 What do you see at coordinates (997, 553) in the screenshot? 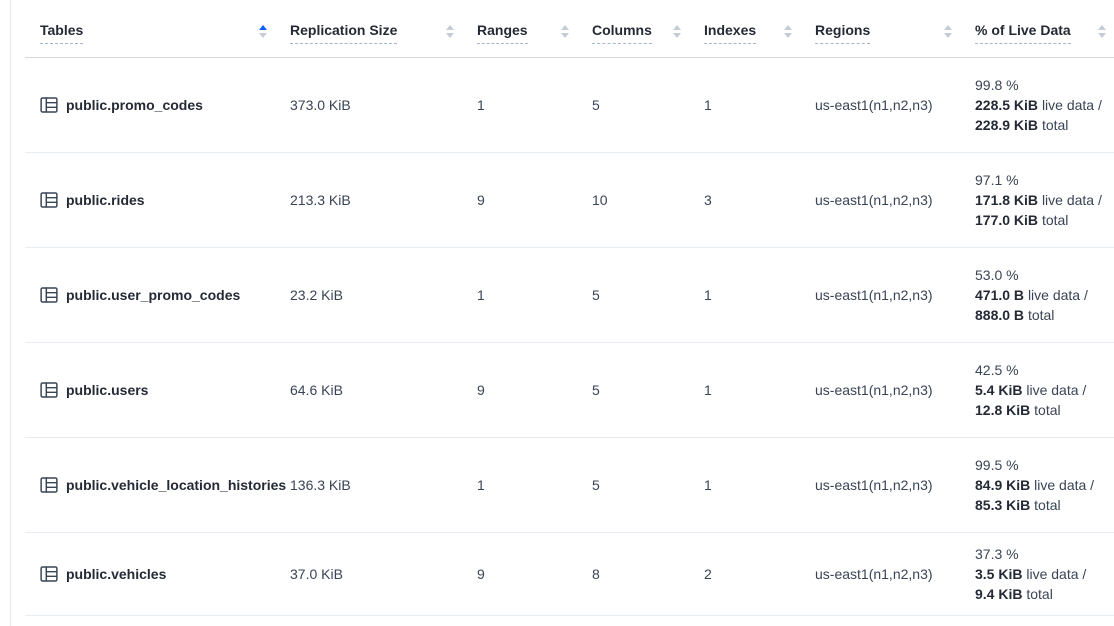
I see `live-data-percent: 37.3 %` at bounding box center [997, 553].